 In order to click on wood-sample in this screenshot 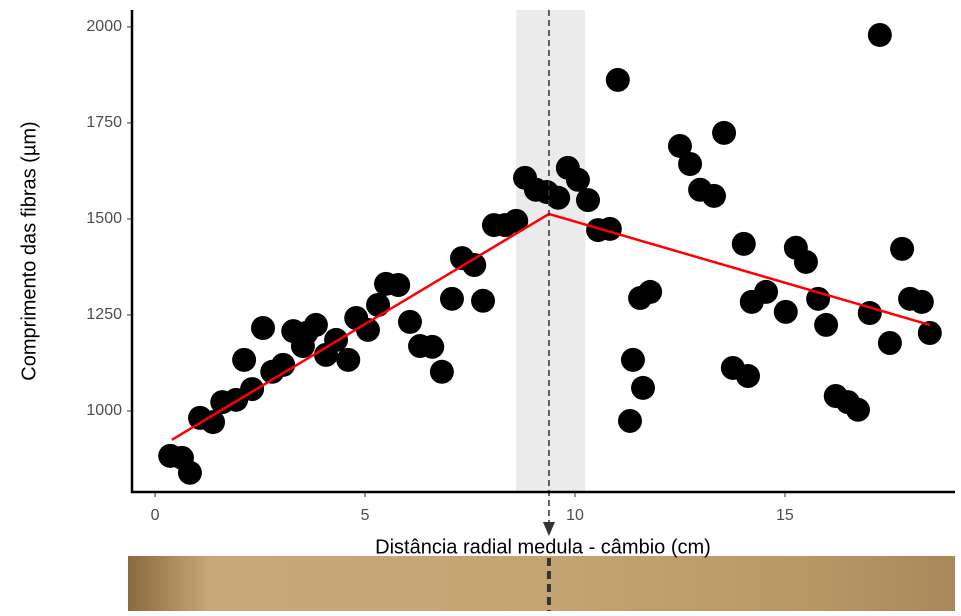, I will do `click(541, 583)`.